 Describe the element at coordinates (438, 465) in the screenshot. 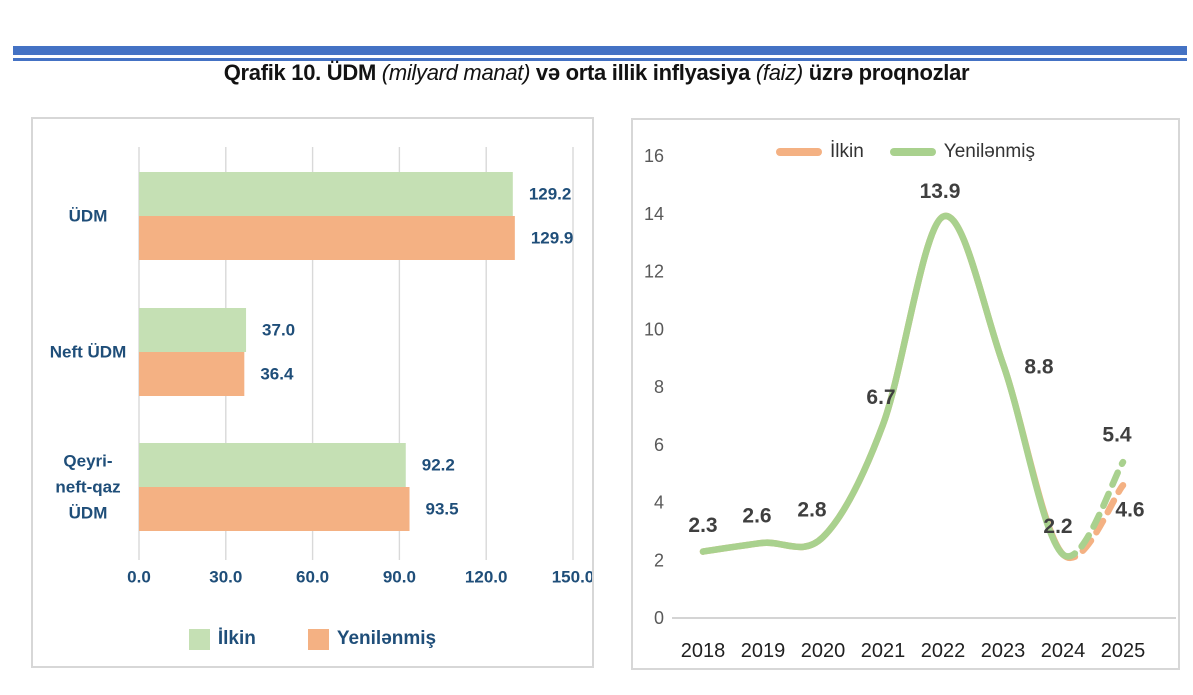

I see `bar-value-label: 92.2` at that location.